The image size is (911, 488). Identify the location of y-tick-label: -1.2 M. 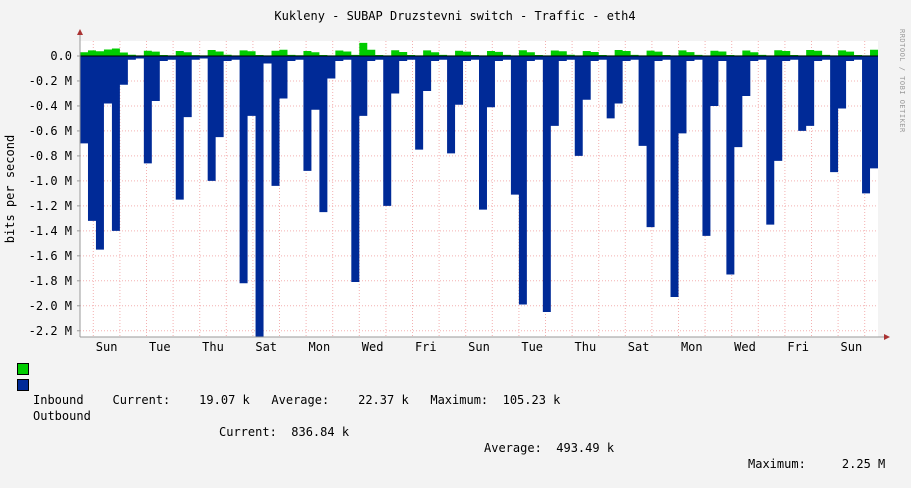
(50, 206).